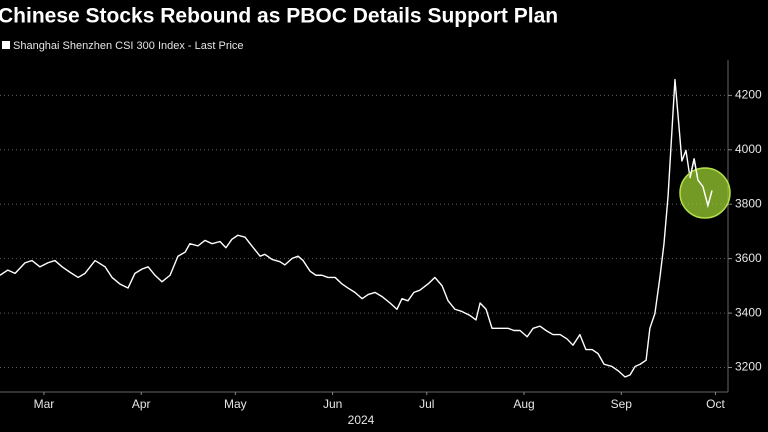  I want to click on x-tick-label: Mar, so click(44, 404).